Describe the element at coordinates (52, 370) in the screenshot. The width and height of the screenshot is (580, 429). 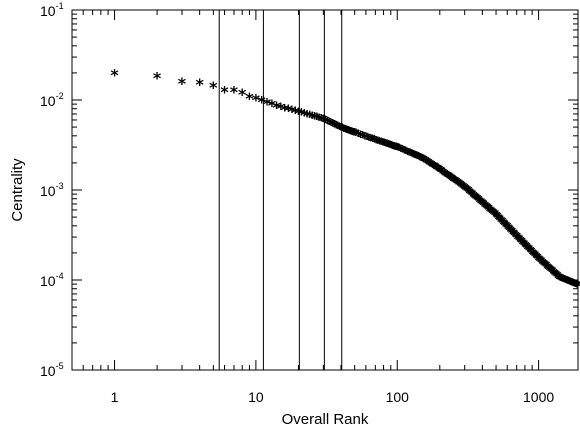
I see `y-tick-label: 10-5` at that location.